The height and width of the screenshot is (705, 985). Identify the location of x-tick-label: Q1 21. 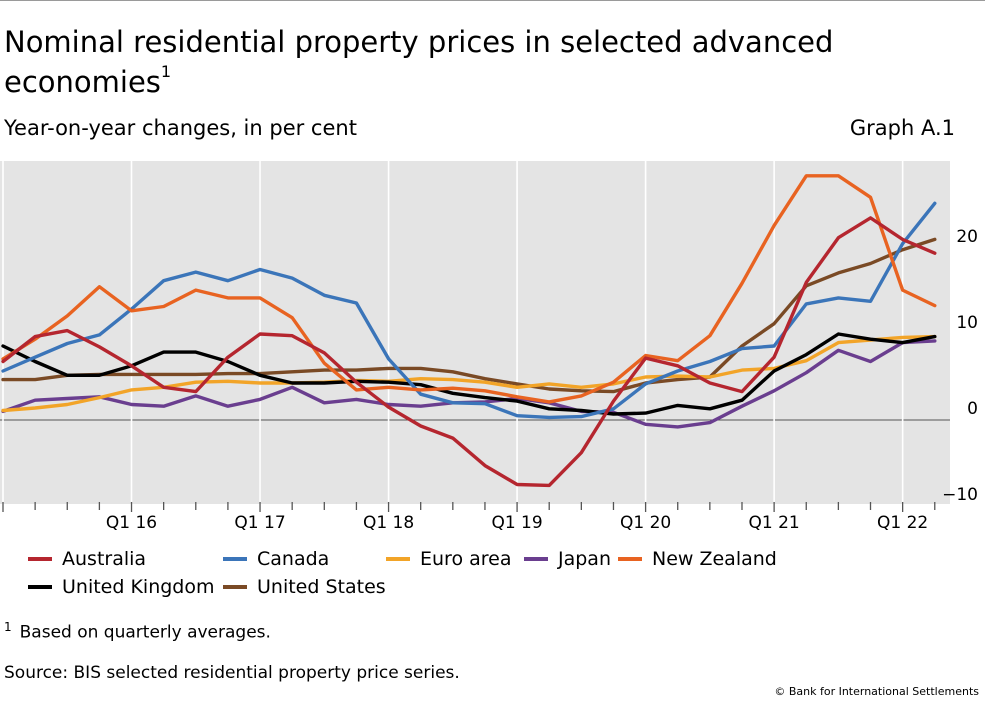
(774, 523).